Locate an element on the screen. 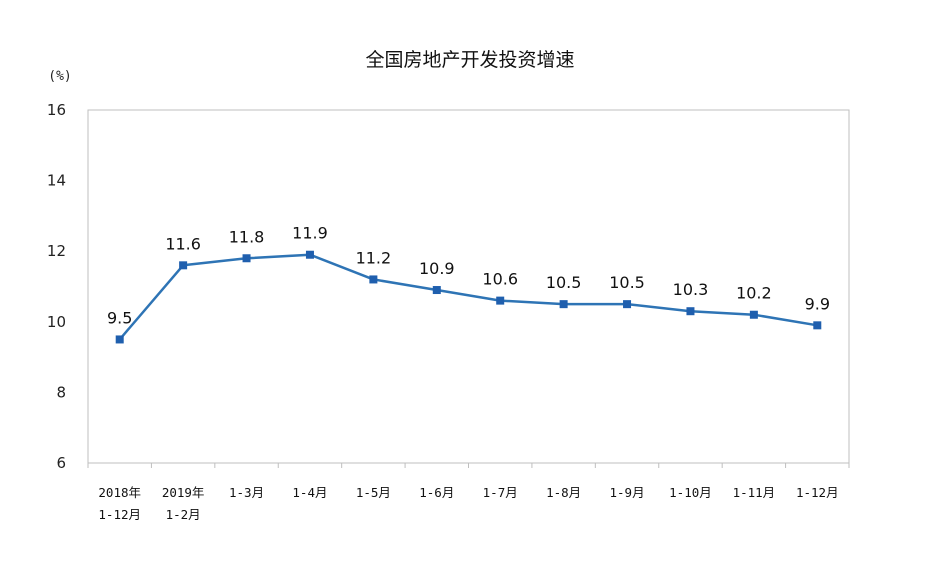  x-tick-label: 2019年 is located at coordinates (183, 492).